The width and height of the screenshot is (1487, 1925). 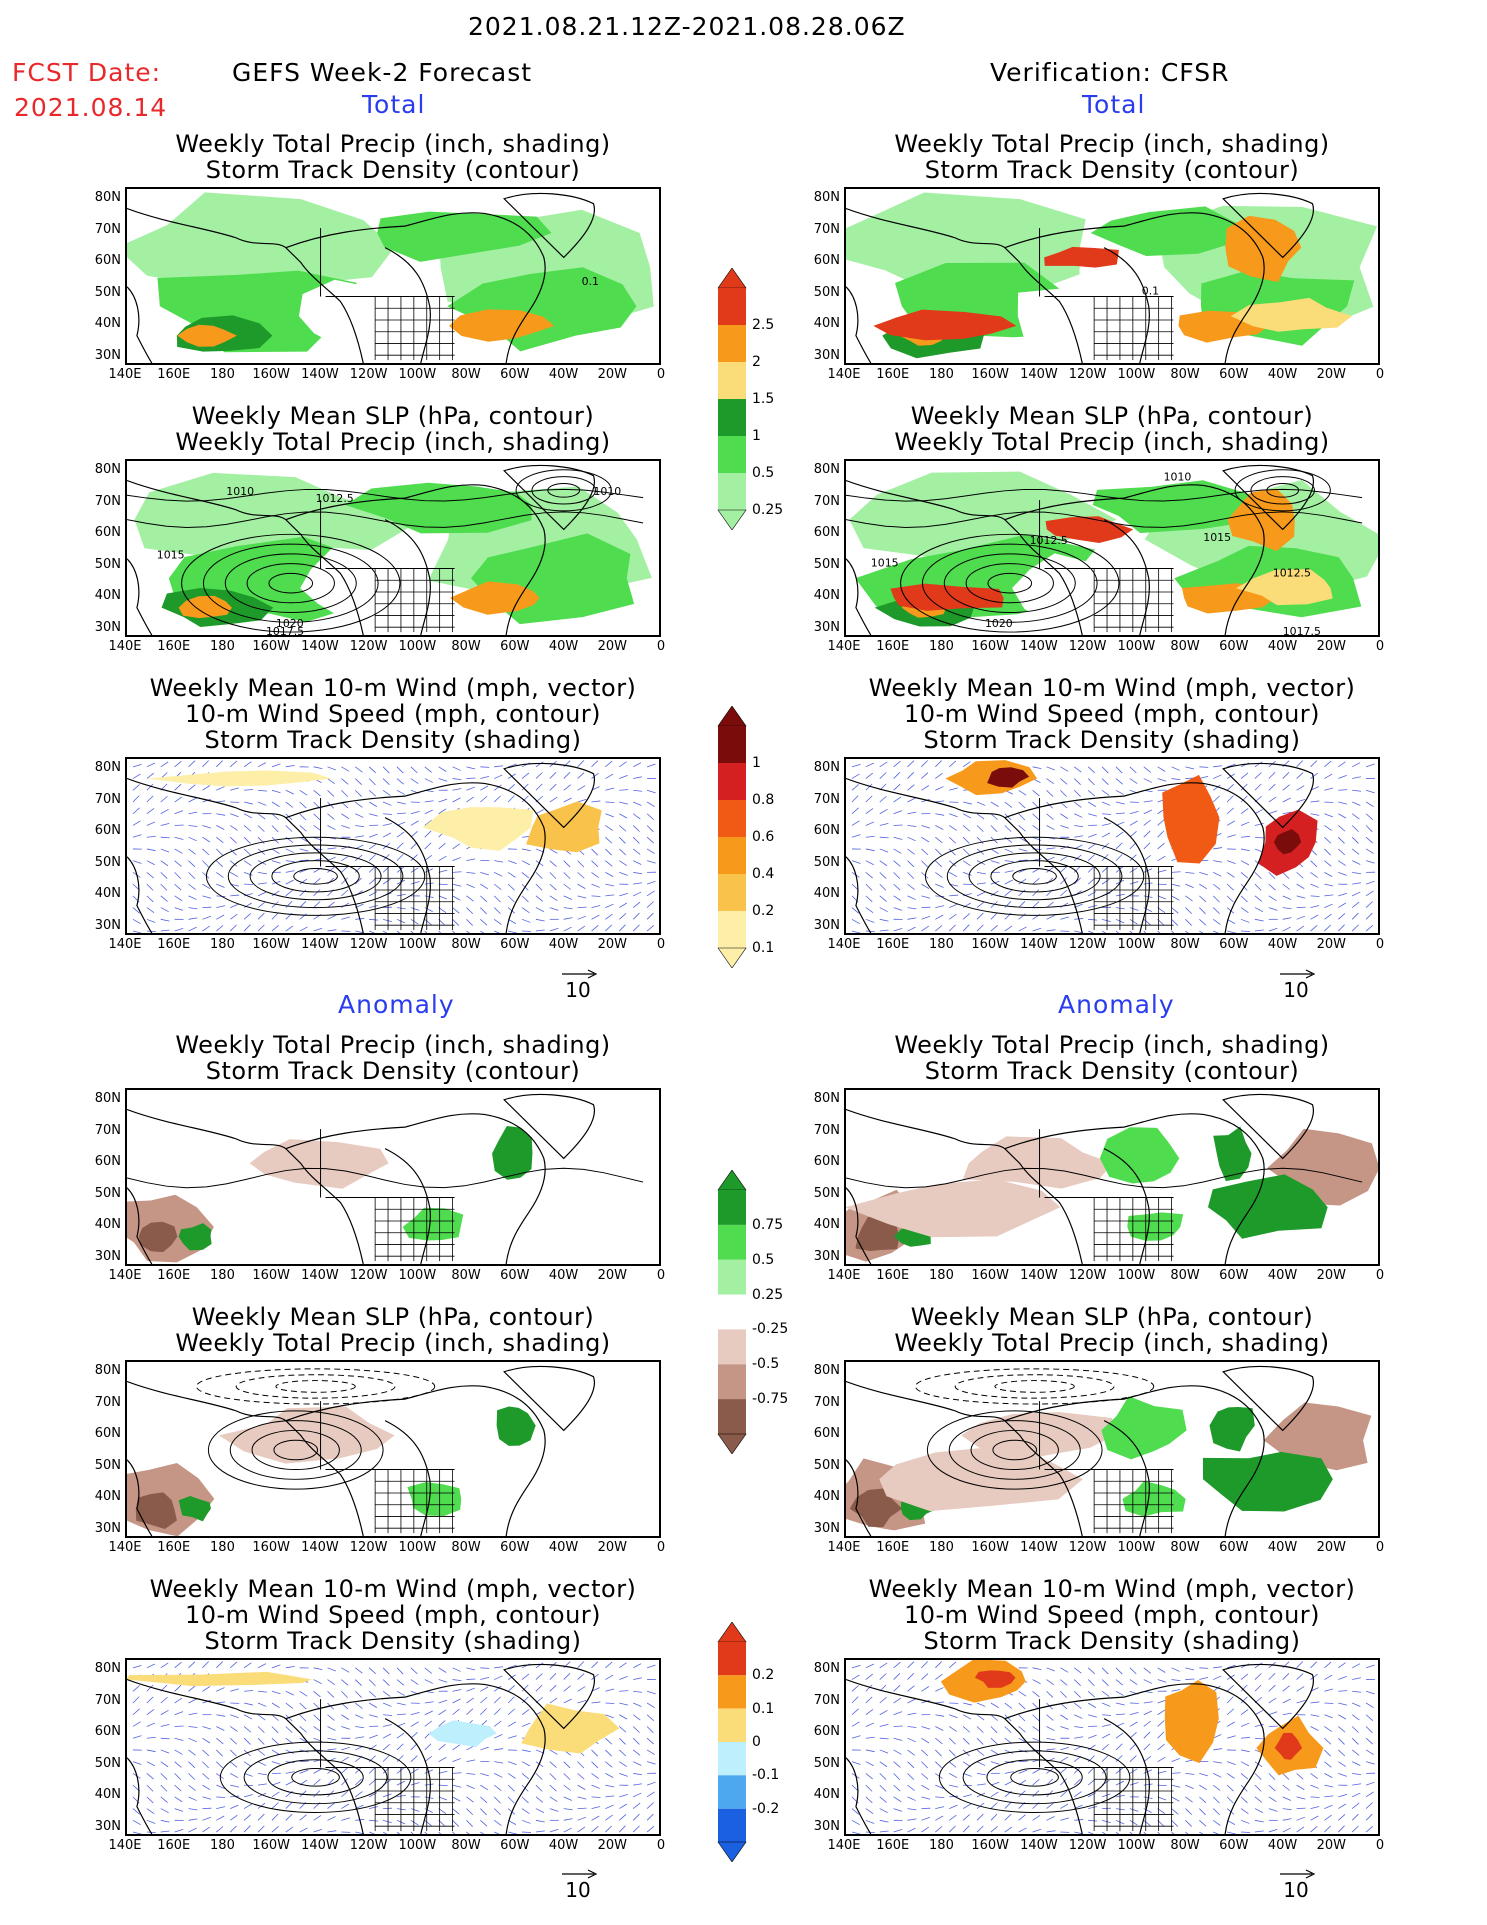 I want to click on lat-tick-label: 40N, so click(x=107, y=324).